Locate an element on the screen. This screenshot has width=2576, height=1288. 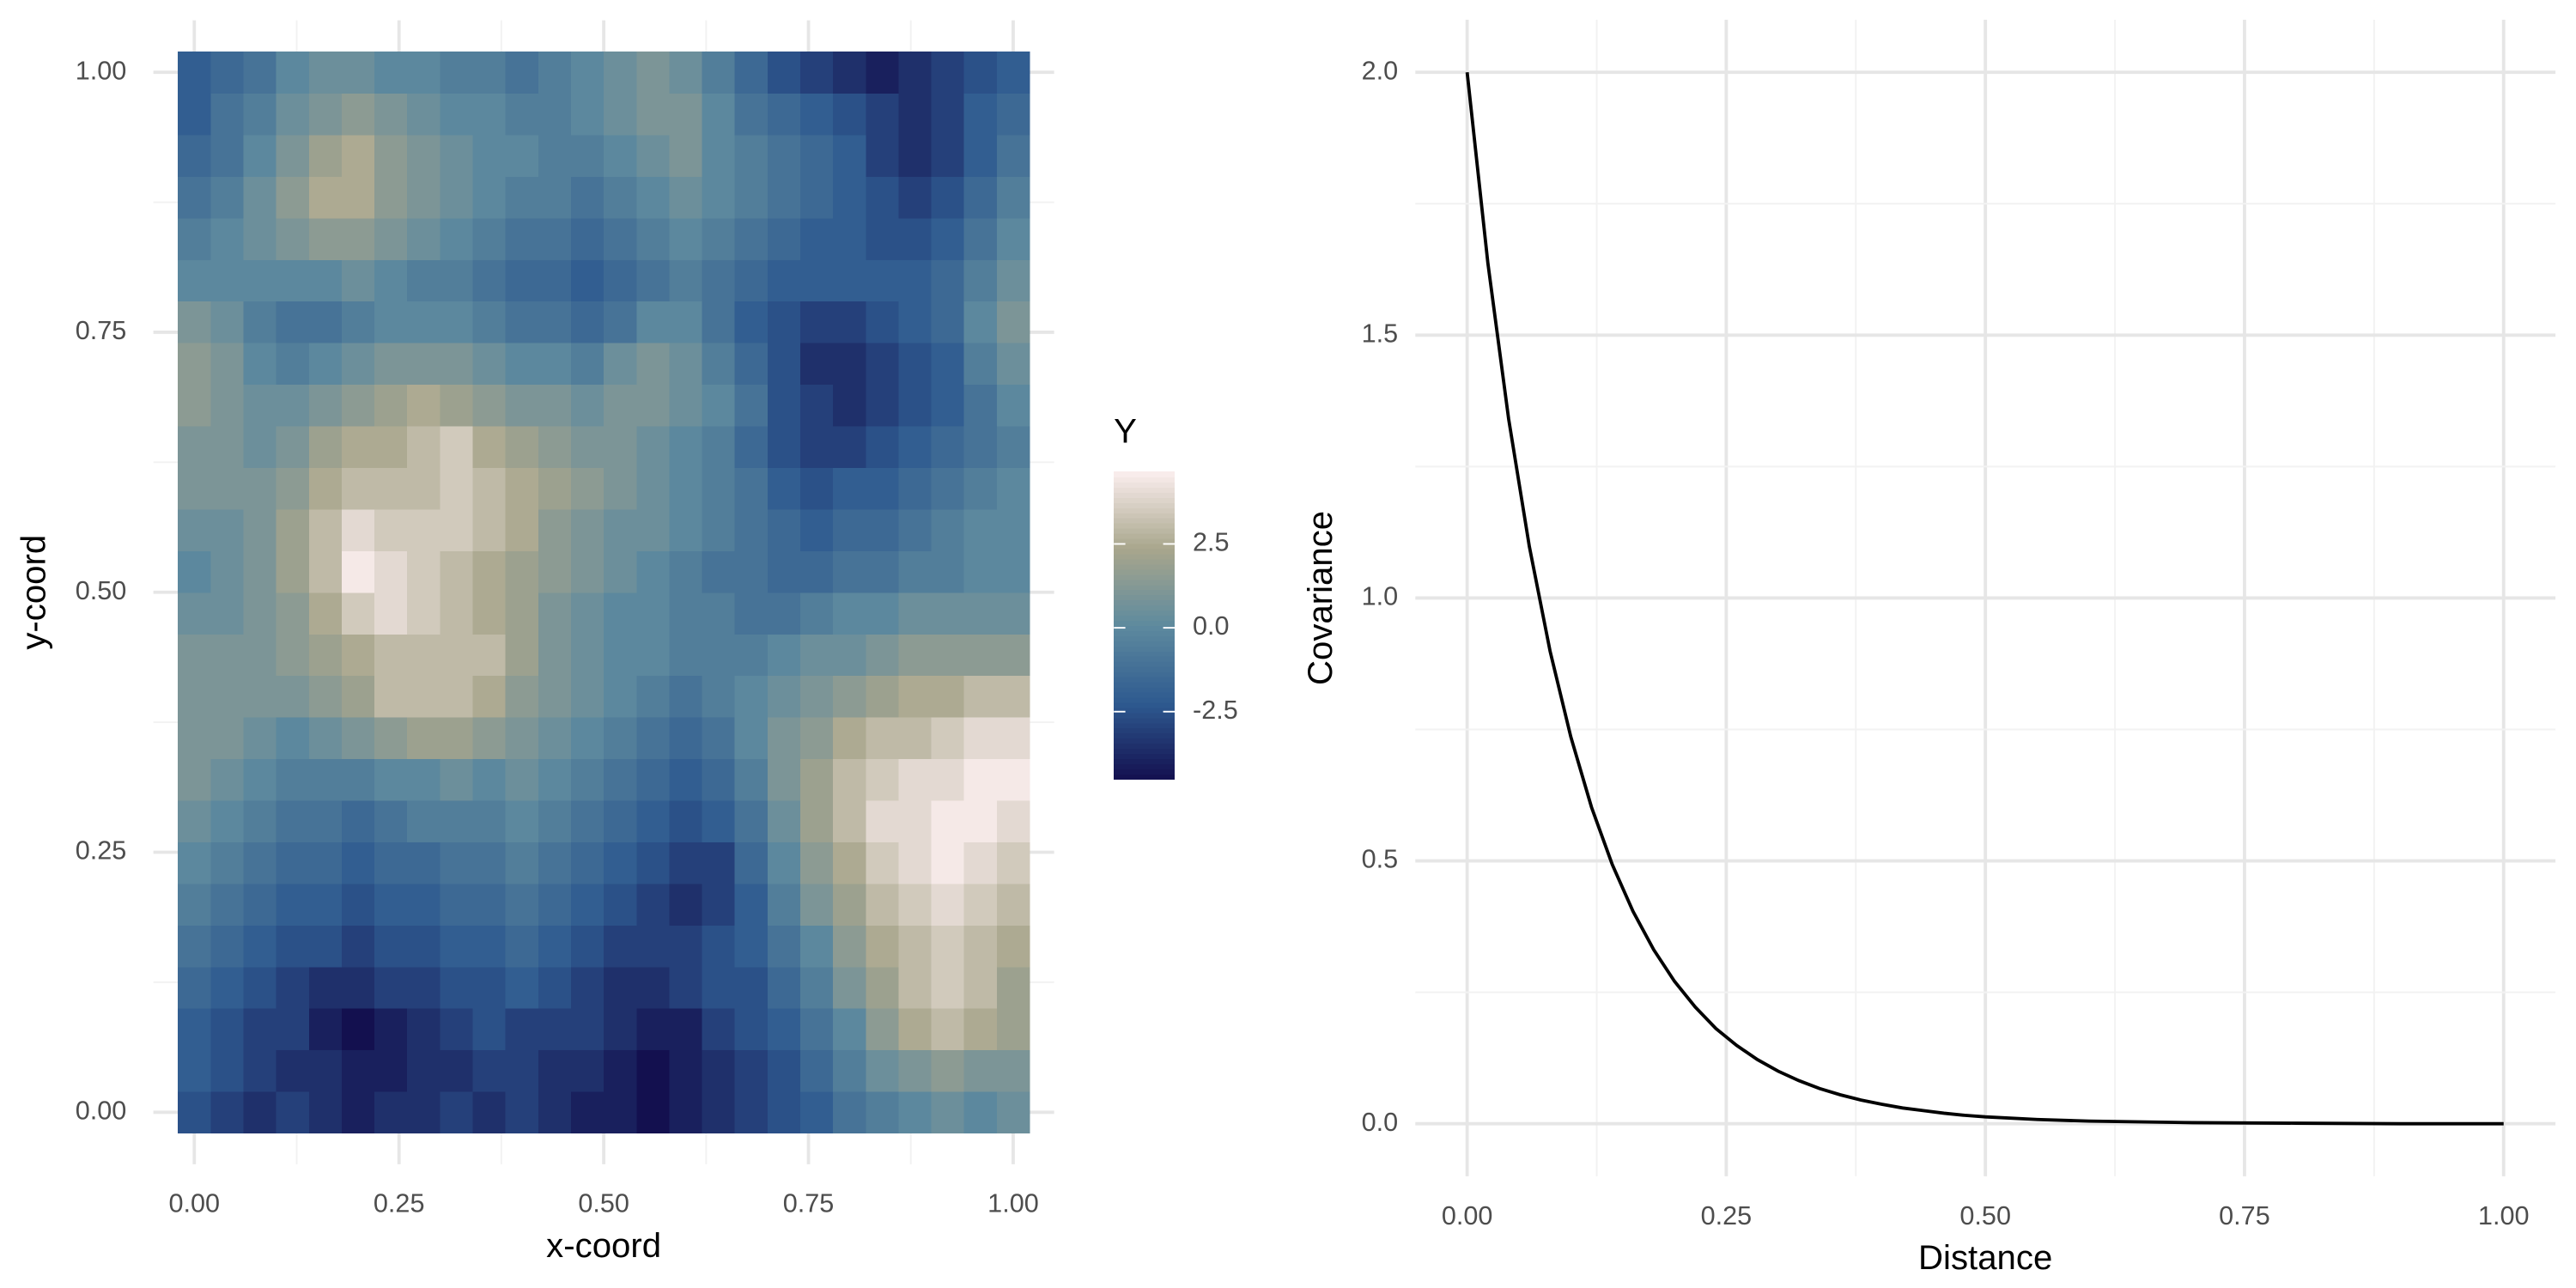
x-tick-label: 0.25 is located at coordinates (1727, 1215).